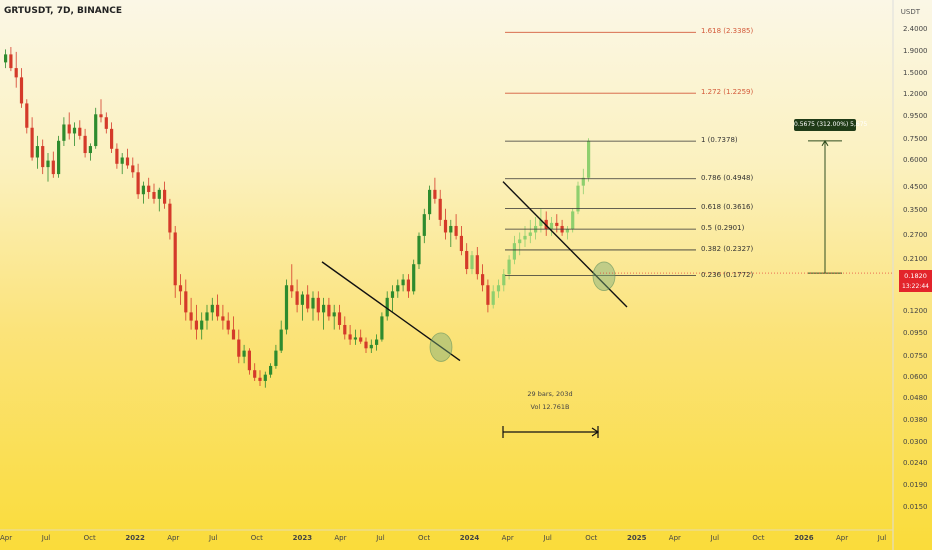 This screenshot has height=550, width=932. Describe the element at coordinates (915, 50) in the screenshot. I see `price-tick-label: 1.9000` at that location.